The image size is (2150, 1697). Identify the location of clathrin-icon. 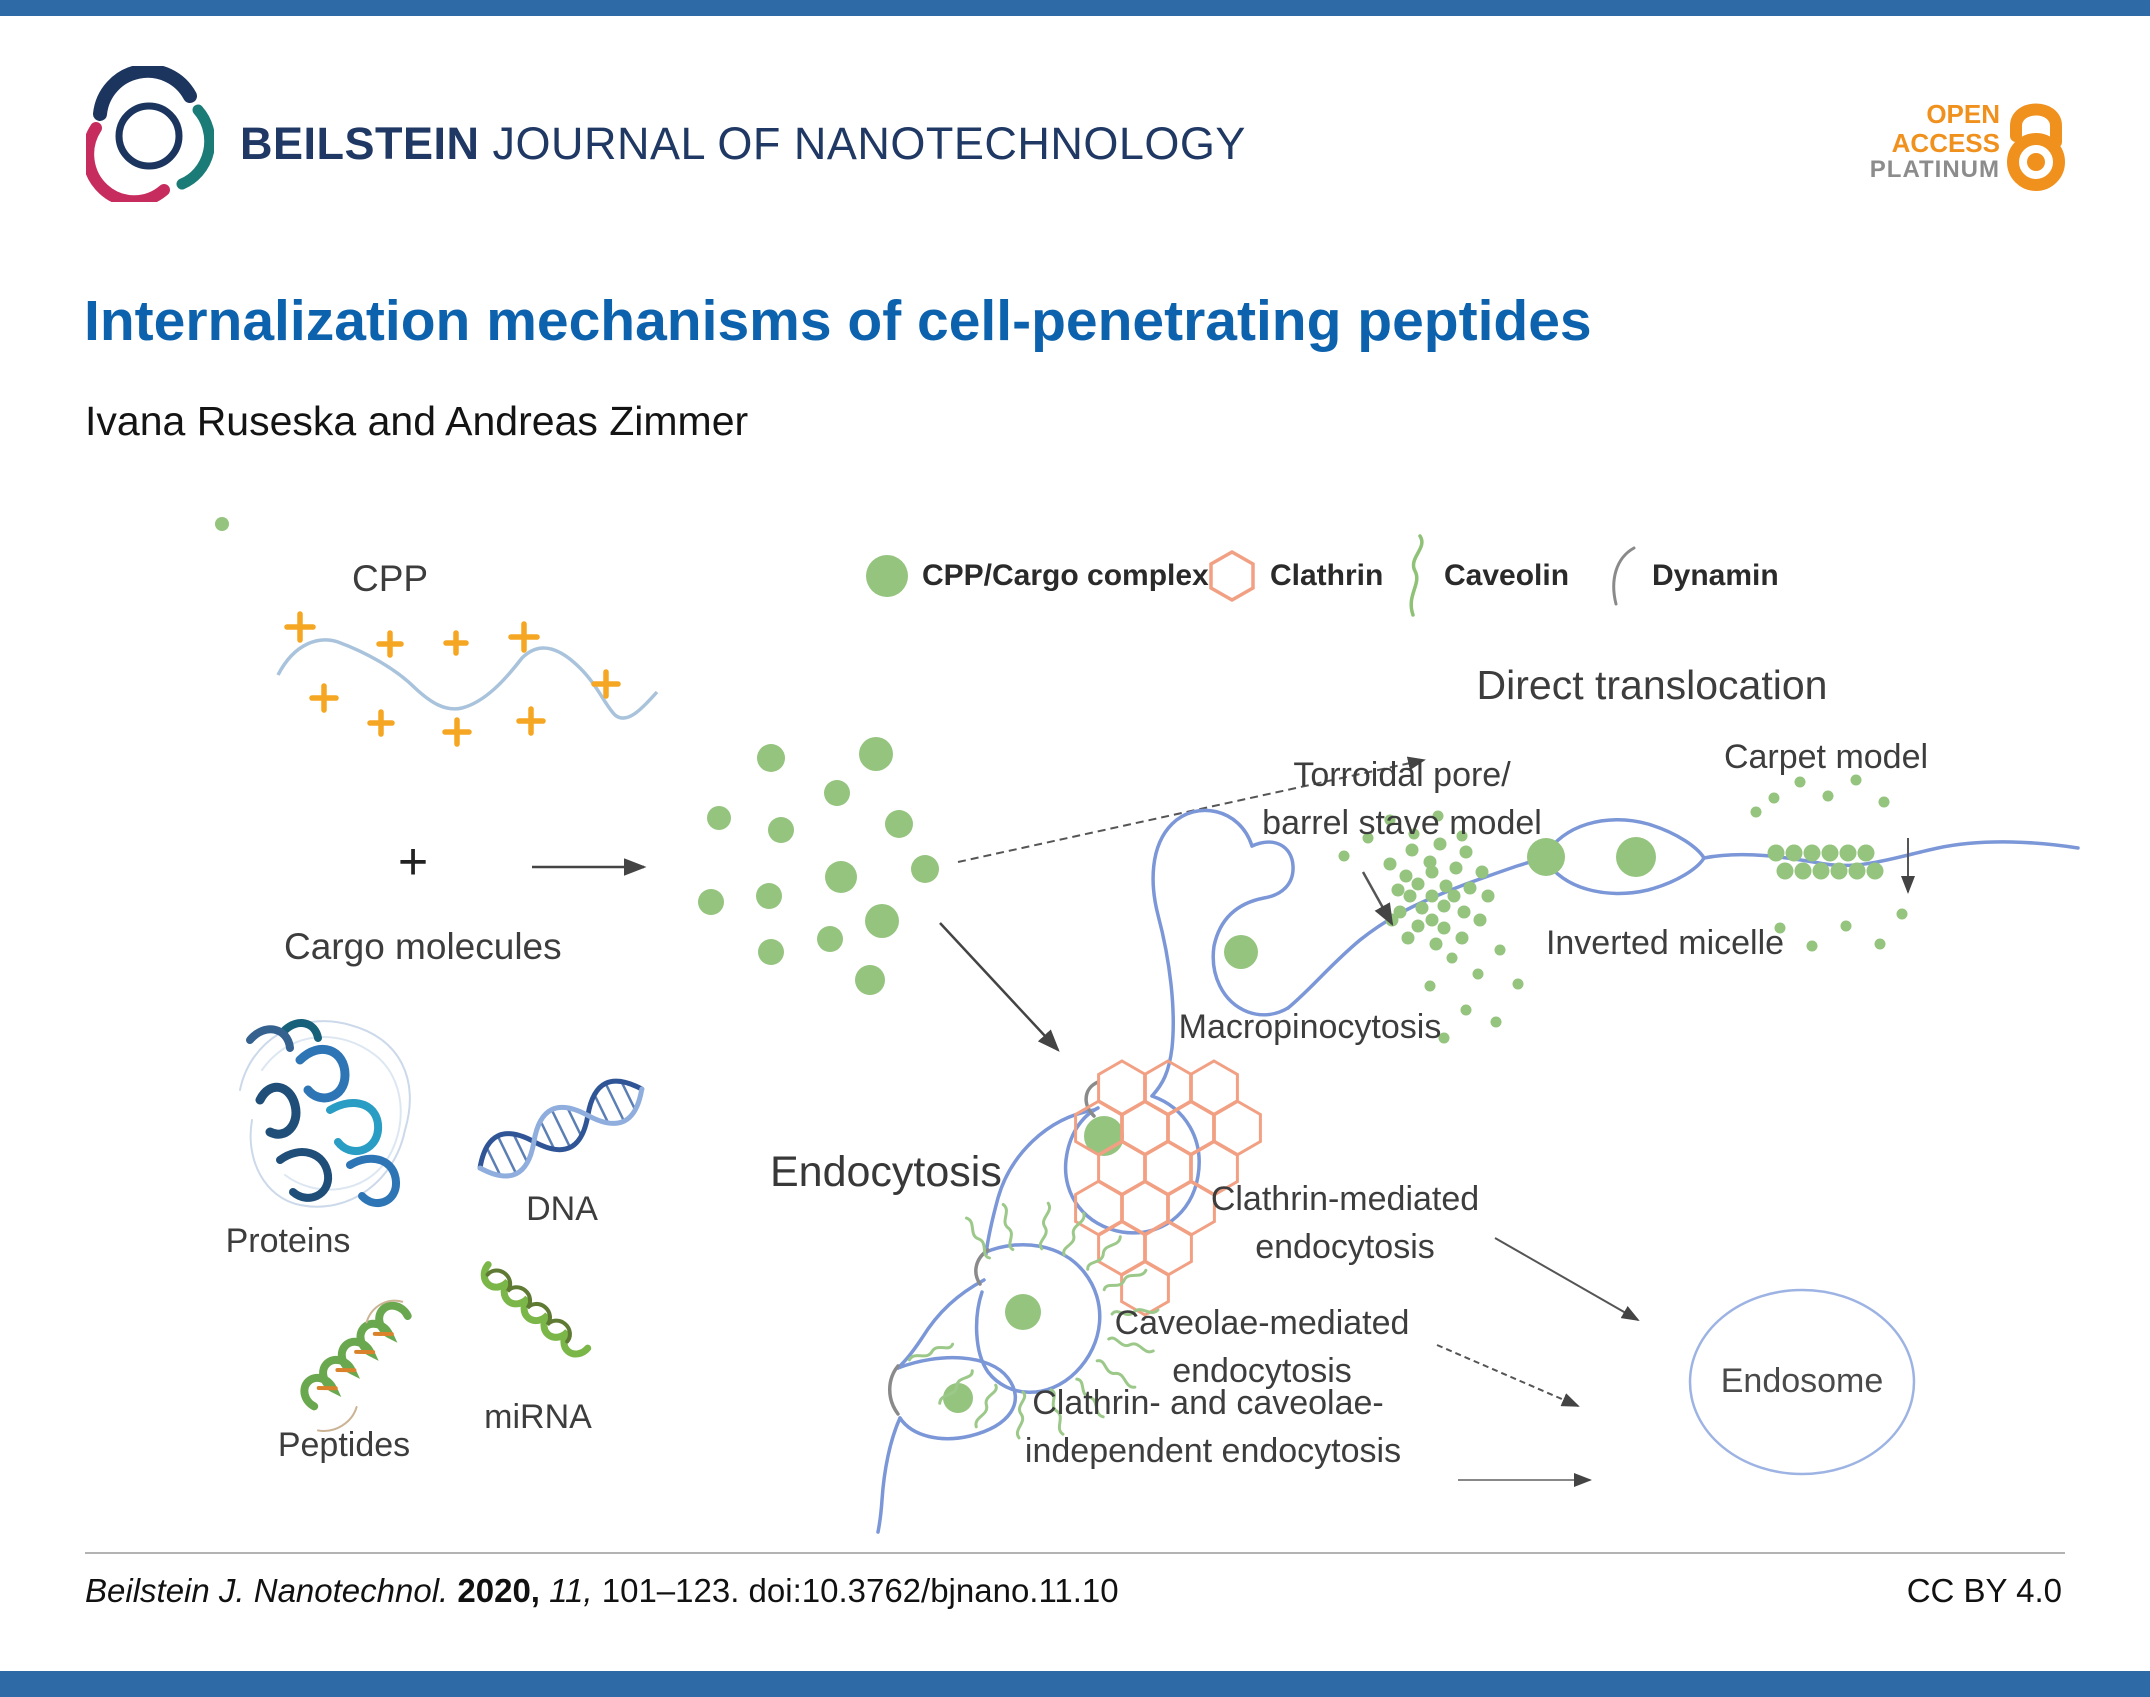
(1232, 576).